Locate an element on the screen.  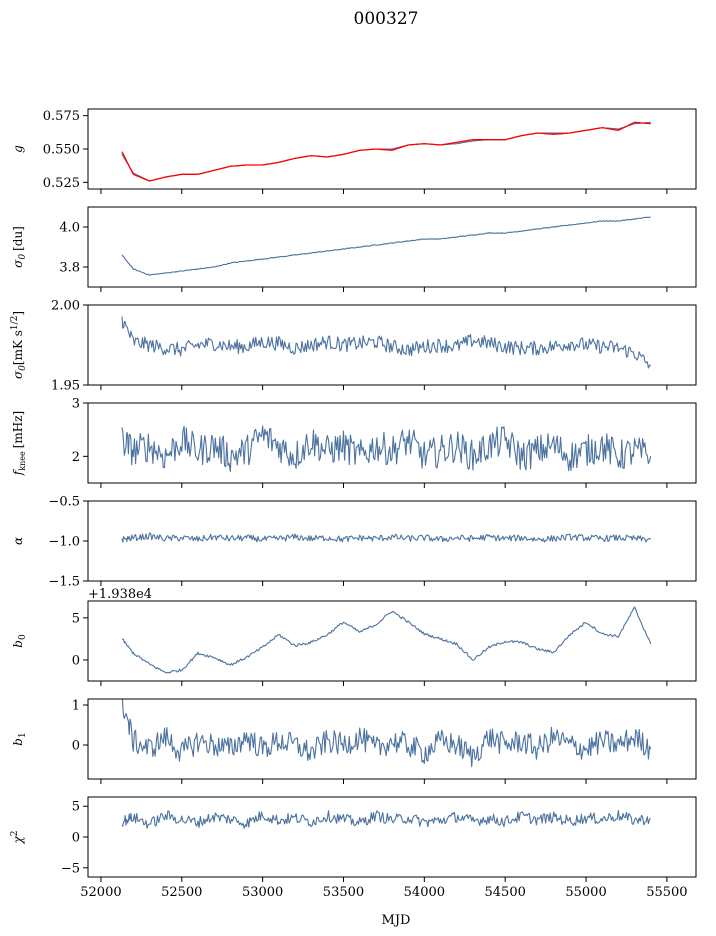
panel-b1: 0 1 b1 is located at coordinates (354, 741).